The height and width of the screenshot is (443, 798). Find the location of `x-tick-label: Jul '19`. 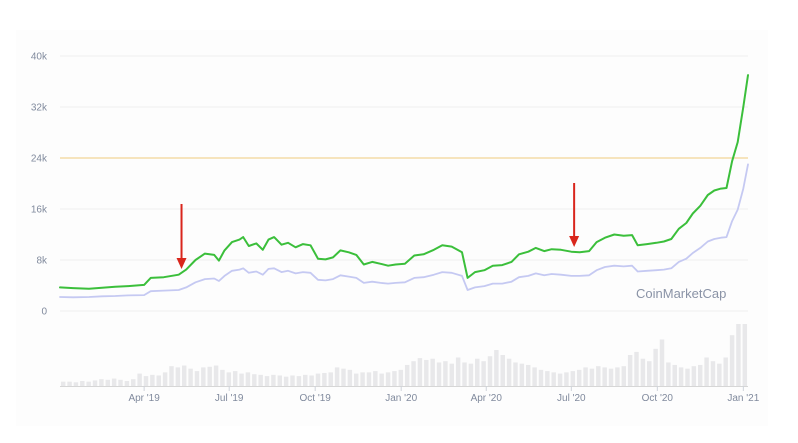

x-tick-label: Jul '19 is located at coordinates (229, 398).